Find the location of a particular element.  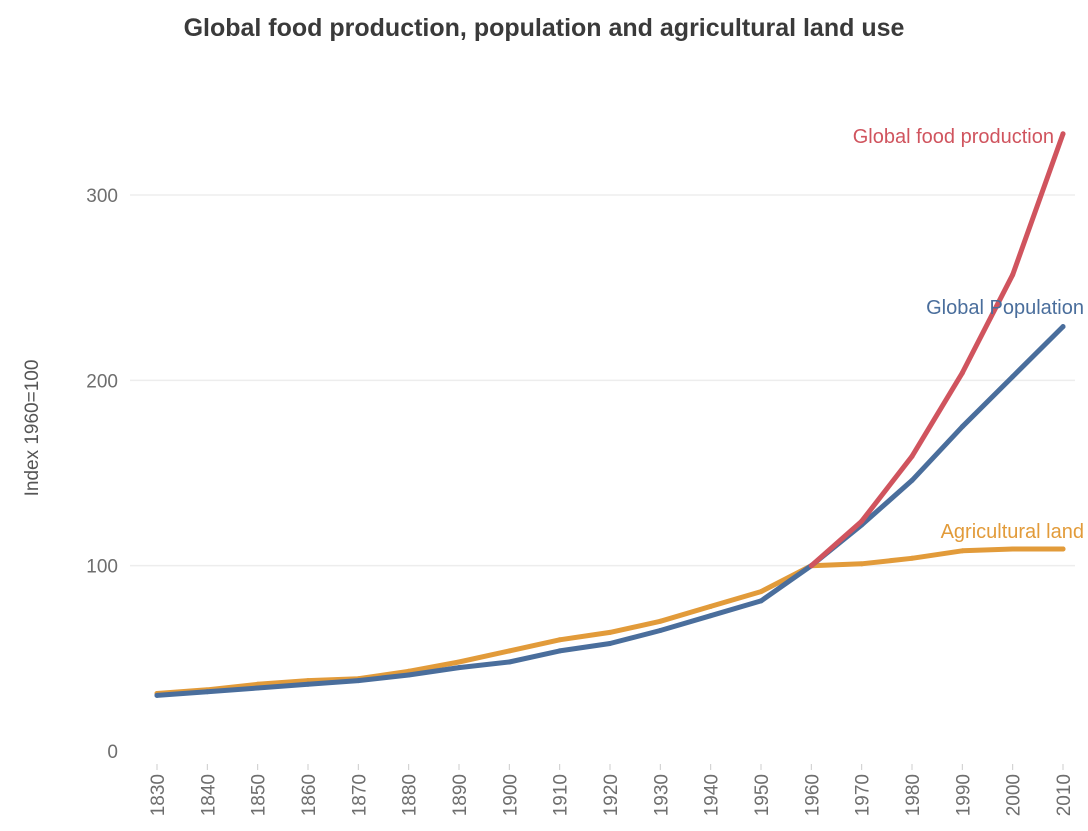

y-axis-label: Index 1960=100 is located at coordinates (32, 428).